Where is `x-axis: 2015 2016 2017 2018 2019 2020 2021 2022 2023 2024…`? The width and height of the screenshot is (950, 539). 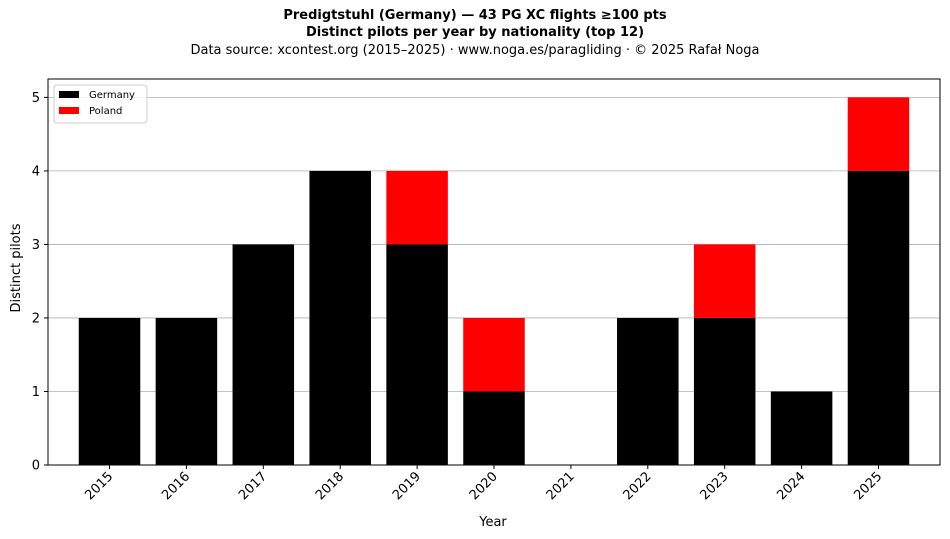
x-axis: 2015 2016 2017 2018 2019 2020 2021 2022 2023 2024… is located at coordinates (483, 484).